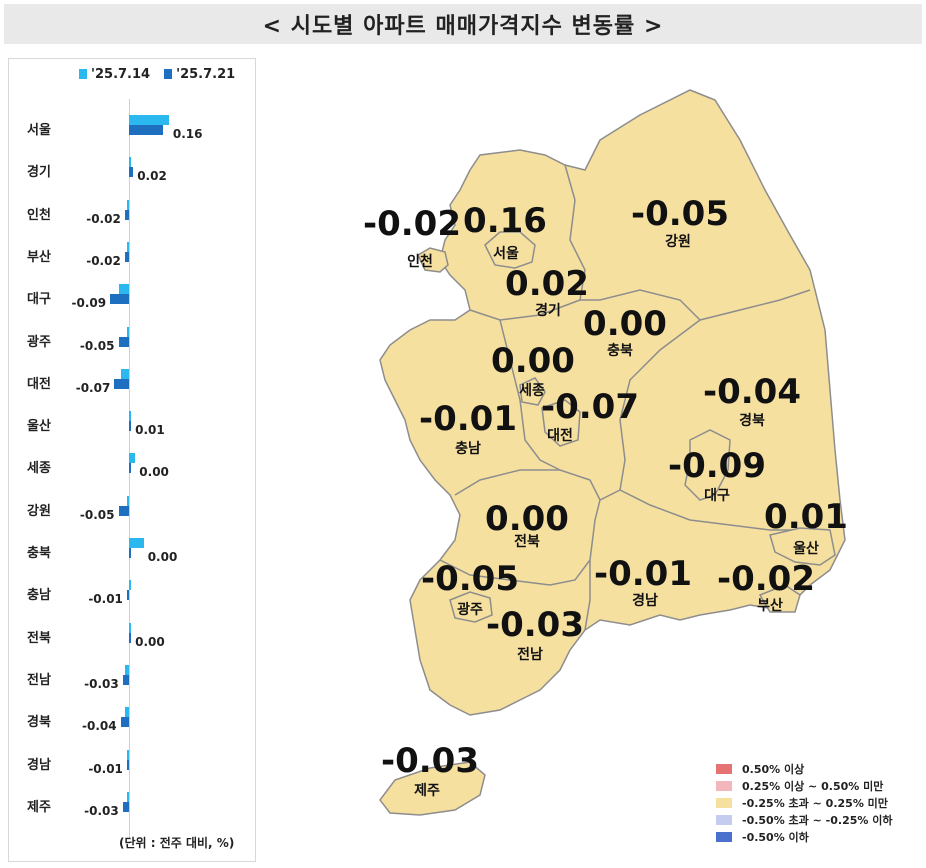 The width and height of the screenshot is (926, 868). Describe the element at coordinates (39, 257) in the screenshot. I see `category-label: 부산` at that location.